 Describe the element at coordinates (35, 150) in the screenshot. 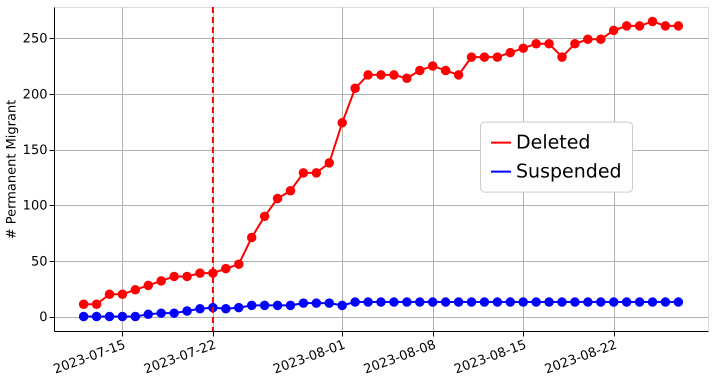

I see `y-tick-label: 150` at that location.